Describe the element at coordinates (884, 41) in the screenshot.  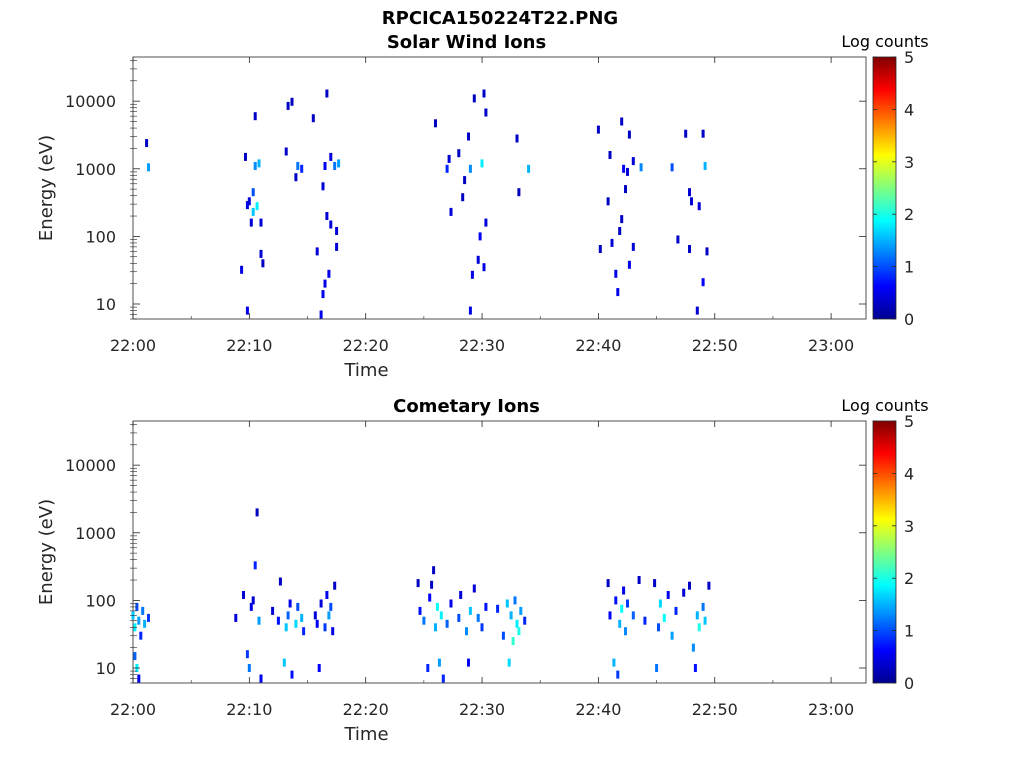
I see `colorbar-label: Log counts` at that location.